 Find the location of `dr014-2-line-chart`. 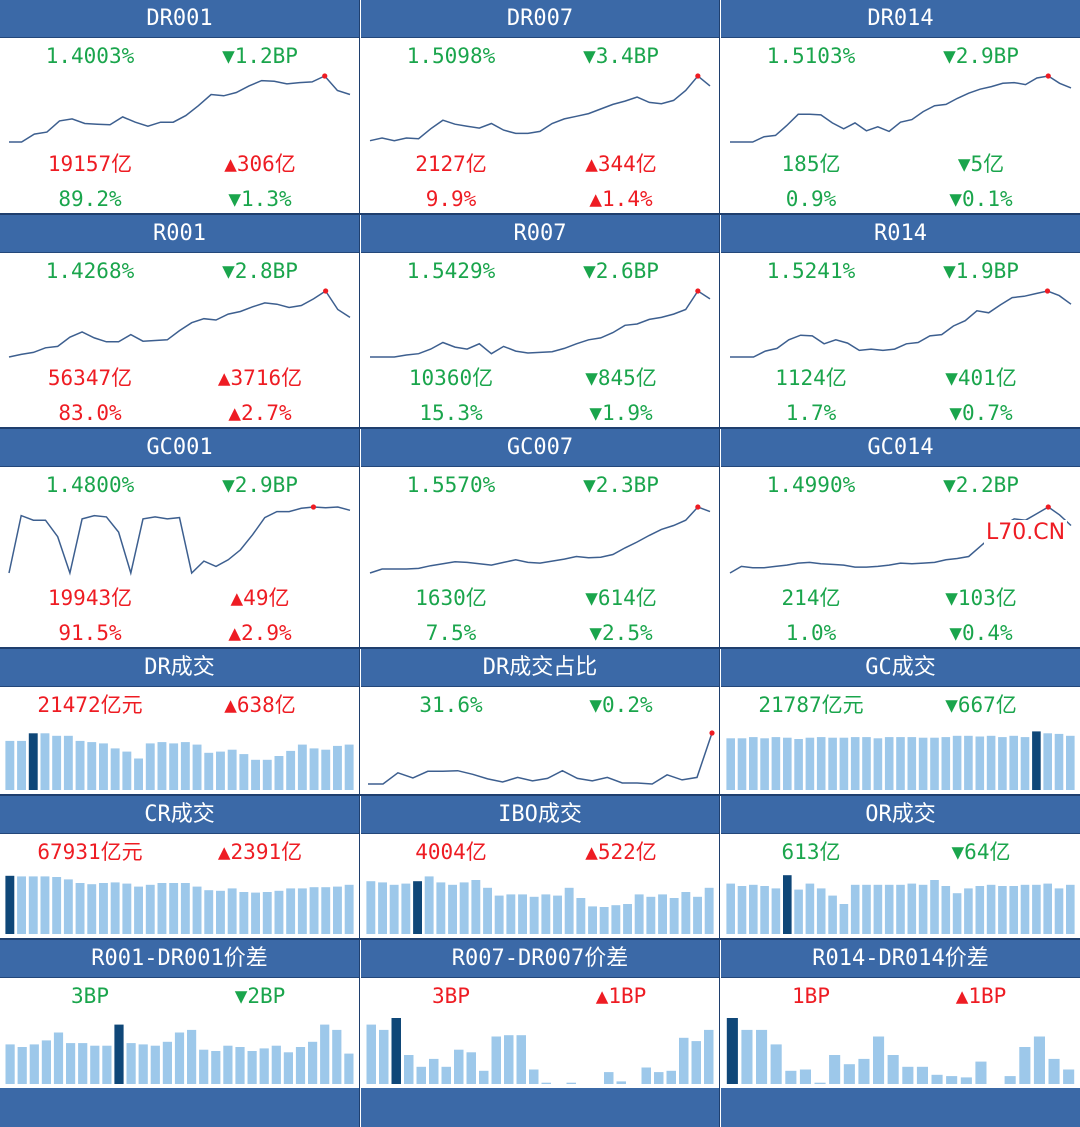

dr014-2-line-chart is located at coordinates (900, 108).